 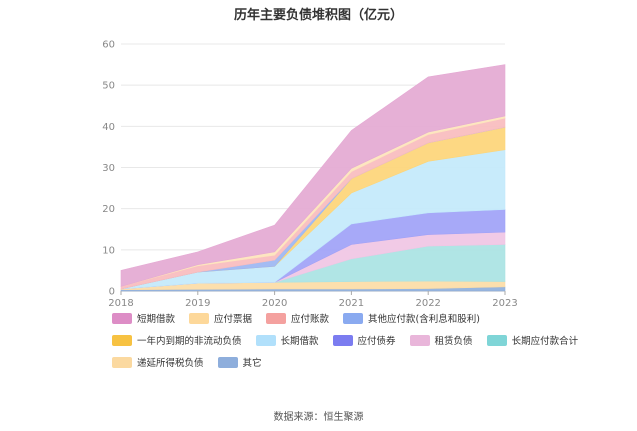 What do you see at coordinates (504, 303) in the screenshot?
I see `x-tick-label: 2023` at bounding box center [504, 303].